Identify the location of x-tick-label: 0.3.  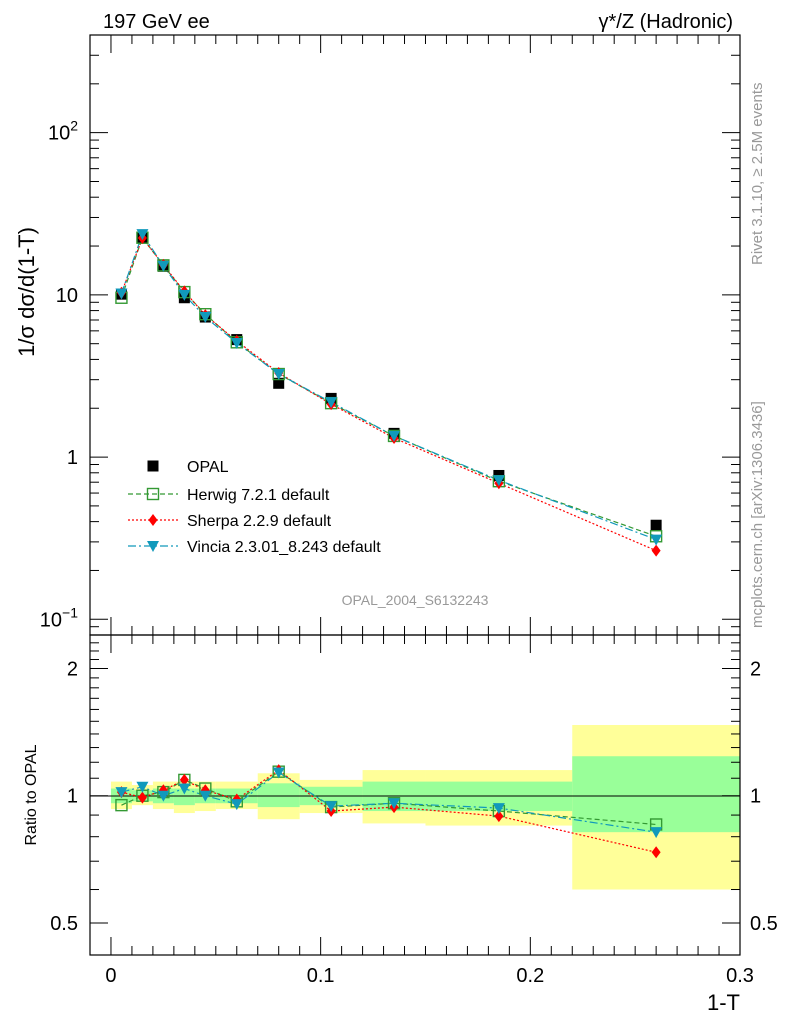
(740, 976).